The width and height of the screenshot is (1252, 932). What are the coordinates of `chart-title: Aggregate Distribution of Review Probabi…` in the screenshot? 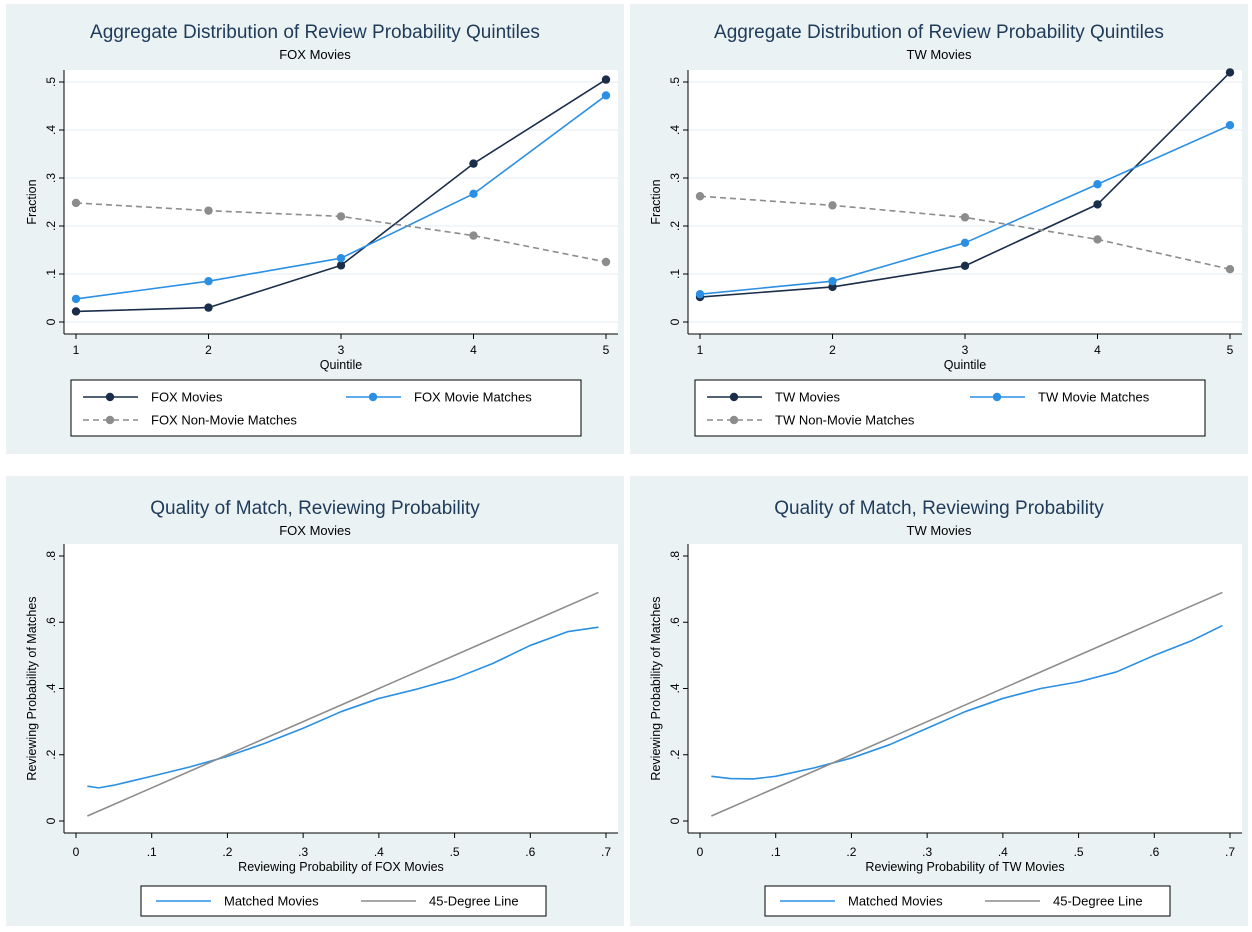 It's located at (939, 32).